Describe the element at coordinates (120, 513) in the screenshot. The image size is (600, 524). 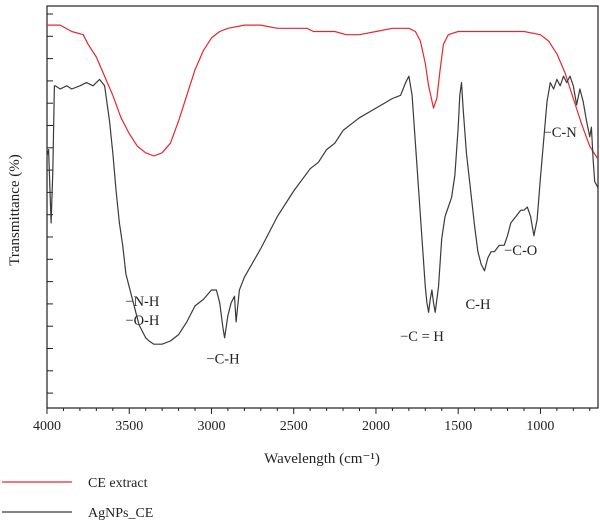
I see `legend-label: AgNPs_CE` at that location.